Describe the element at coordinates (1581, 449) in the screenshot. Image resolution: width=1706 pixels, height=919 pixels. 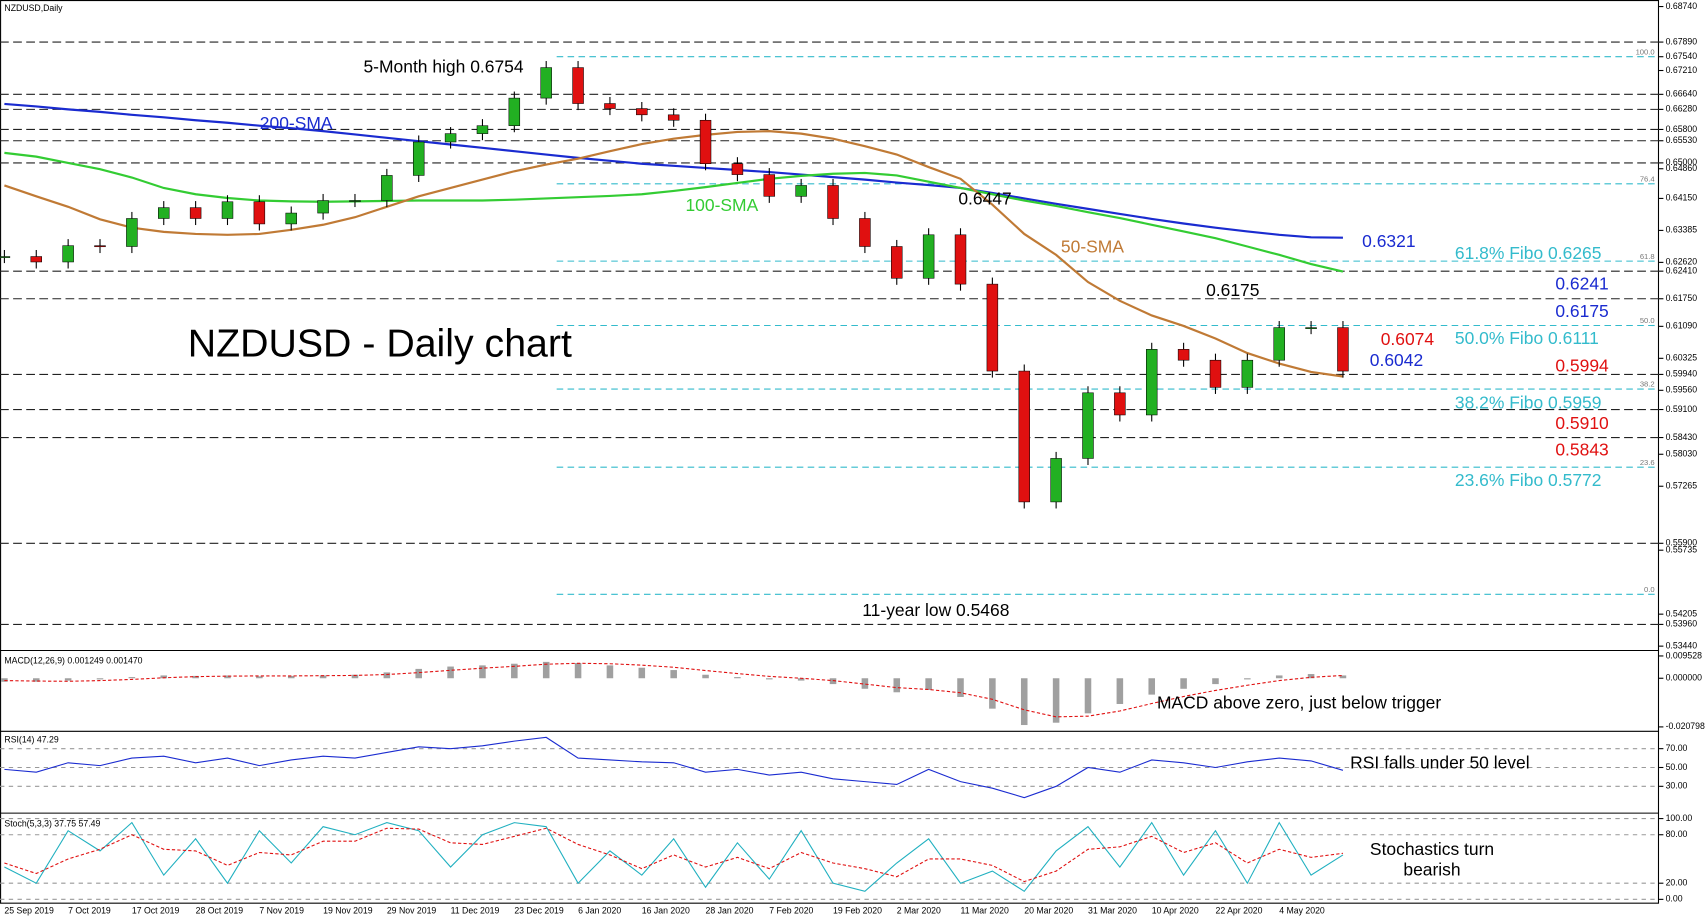
I see `annotation: 0.5843` at that location.